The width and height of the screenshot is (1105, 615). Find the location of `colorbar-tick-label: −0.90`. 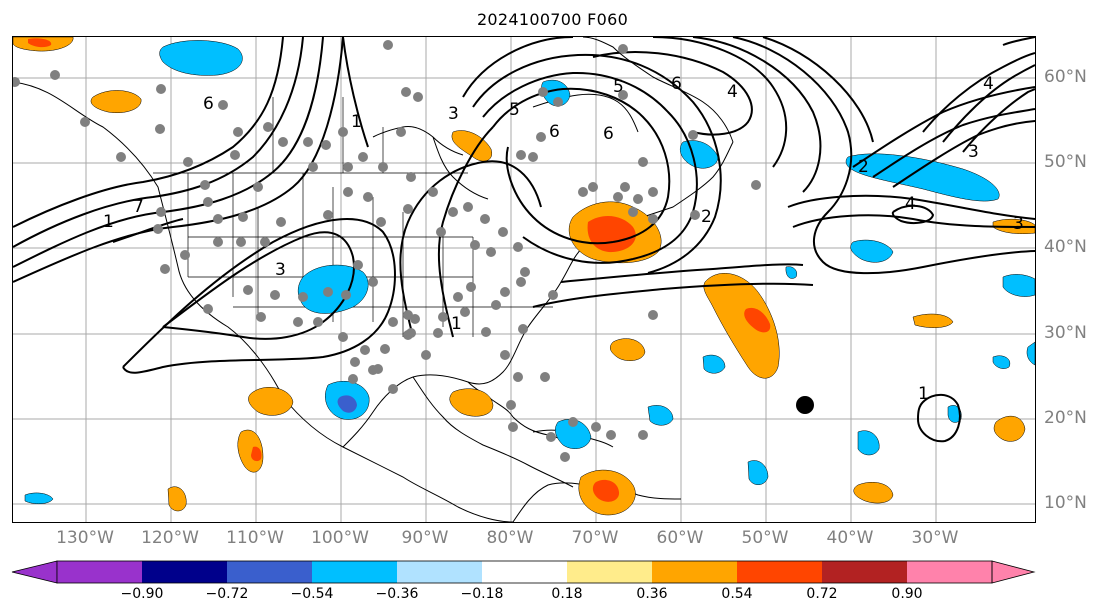

colorbar-tick-label: −0.90 is located at coordinates (142, 594).